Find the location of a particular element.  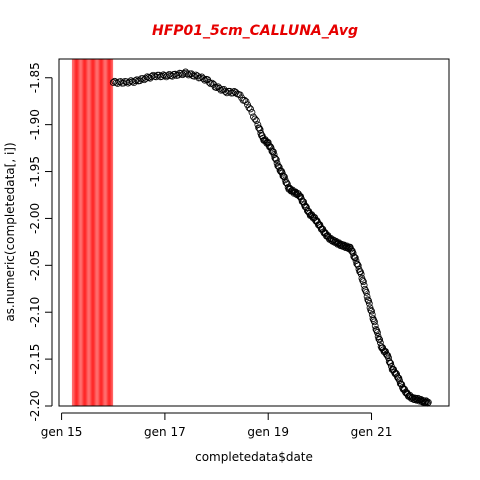

highlight-band is located at coordinates (92, 232).